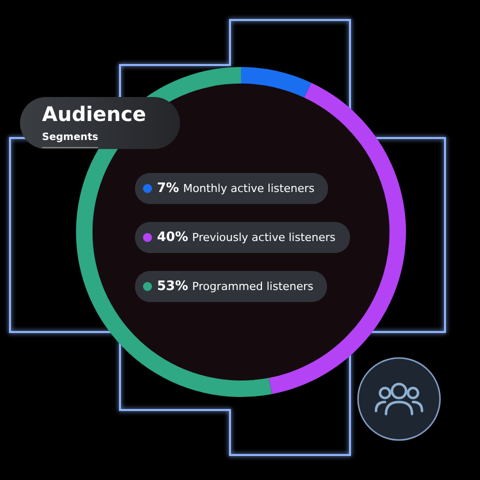 Image resolution: width=480 pixels, height=480 pixels. Describe the element at coordinates (253, 286) in the screenshot. I see `slice-label: Programmed listeners` at that location.